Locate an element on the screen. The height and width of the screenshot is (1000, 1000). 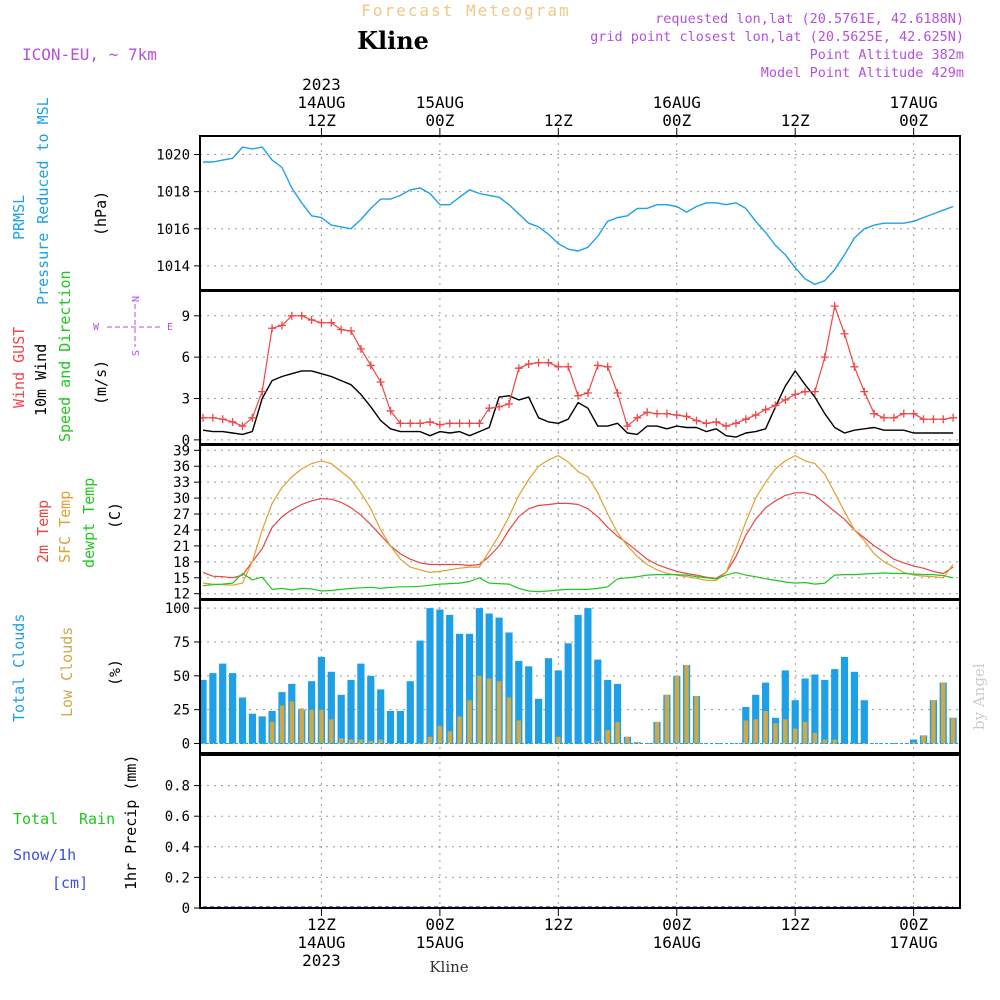
y-tick-label: 1014 is located at coordinates (173, 267).